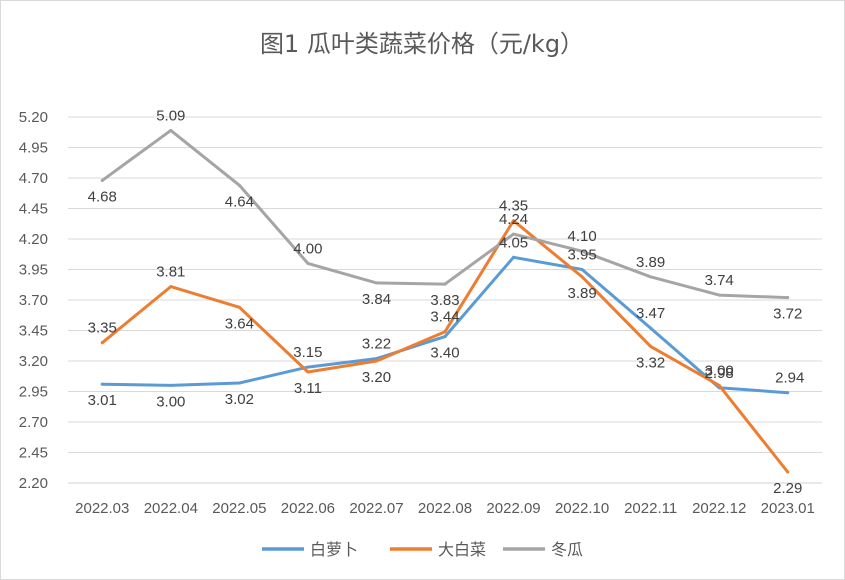 The width and height of the screenshot is (845, 580). What do you see at coordinates (33, 422) in the screenshot?
I see `y-tick-label: 2.70` at bounding box center [33, 422].